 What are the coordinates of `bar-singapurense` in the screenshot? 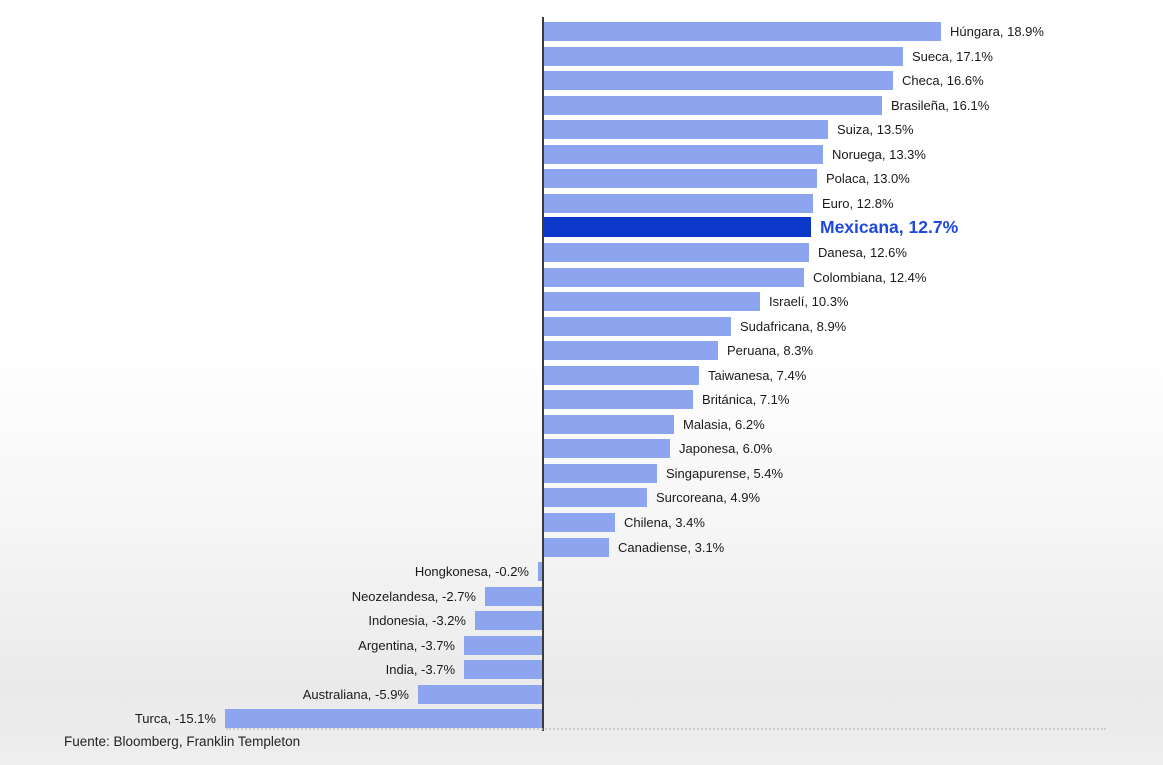 It's located at (600, 473).